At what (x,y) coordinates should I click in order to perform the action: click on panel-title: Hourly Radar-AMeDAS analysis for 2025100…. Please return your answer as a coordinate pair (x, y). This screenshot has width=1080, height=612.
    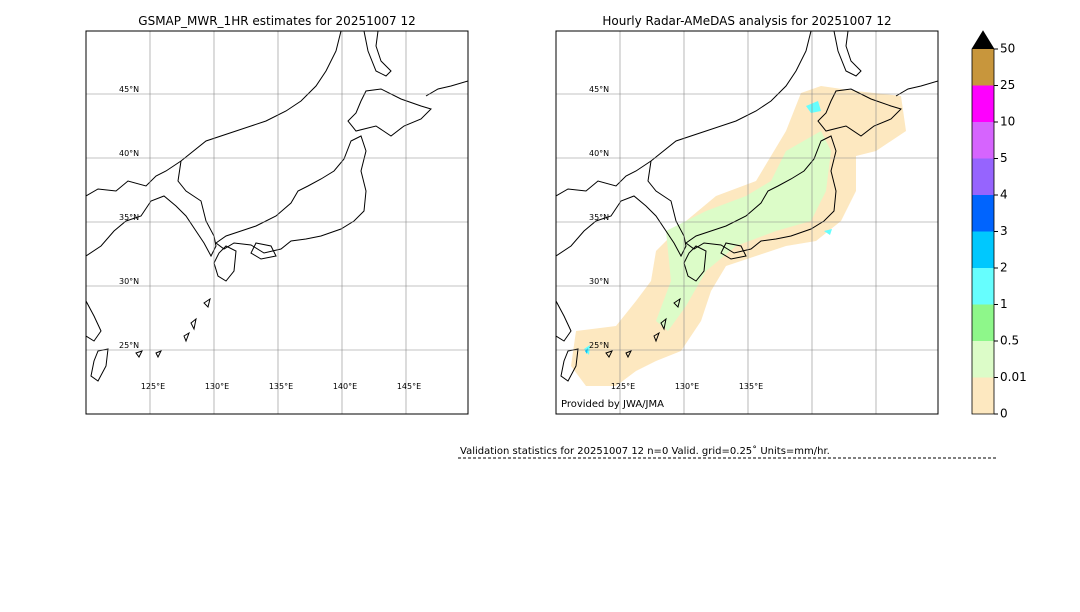
    Looking at the image, I should click on (746, 21).